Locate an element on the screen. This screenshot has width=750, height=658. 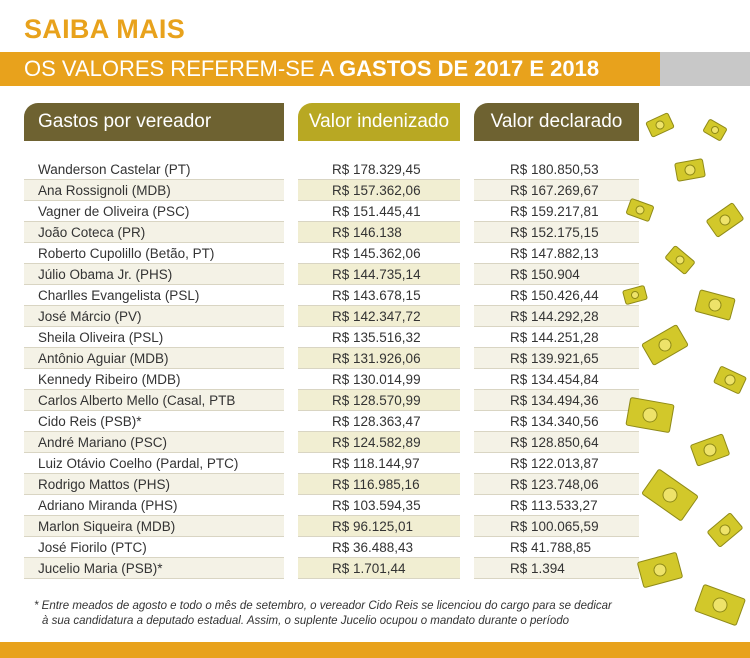
row-declarado-cell: R$ 1.394 is located at coordinates (556, 568).